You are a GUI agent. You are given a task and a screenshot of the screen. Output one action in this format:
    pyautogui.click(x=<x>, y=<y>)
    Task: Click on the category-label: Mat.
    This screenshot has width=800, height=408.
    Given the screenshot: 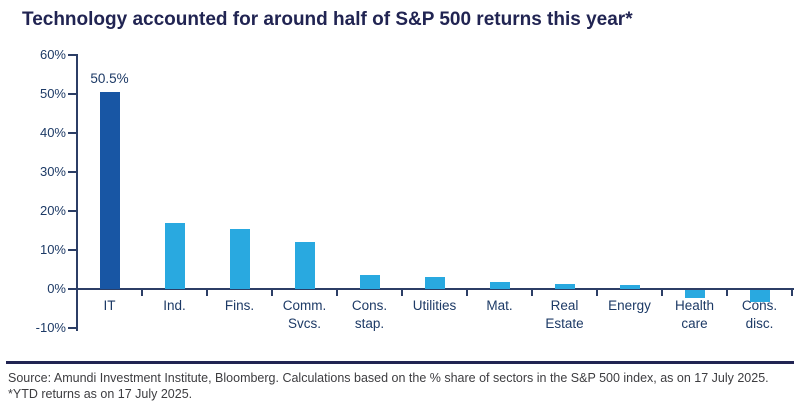 What is the action you would take?
    pyautogui.click(x=499, y=305)
    